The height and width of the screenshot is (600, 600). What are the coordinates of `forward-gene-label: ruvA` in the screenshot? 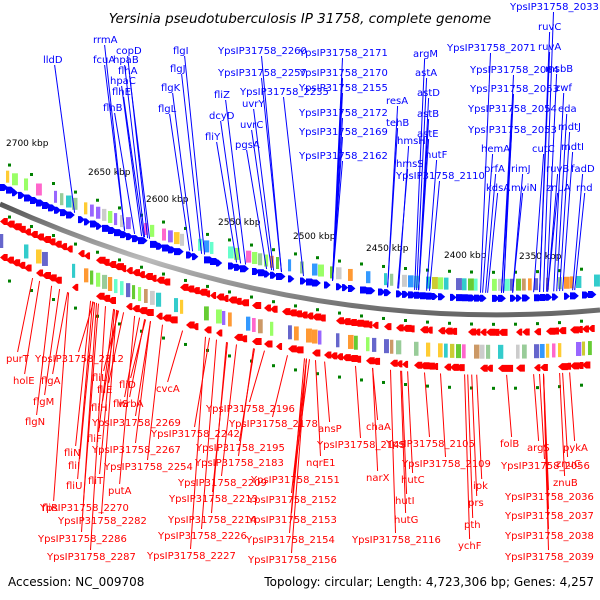 It's located at (549, 47).